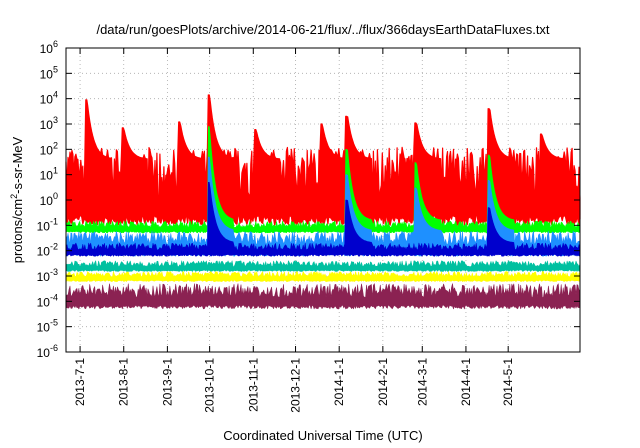 The width and height of the screenshot is (640, 448). Describe the element at coordinates (167, 382) in the screenshot. I see `x-tick-label: 2013-9-1` at that location.